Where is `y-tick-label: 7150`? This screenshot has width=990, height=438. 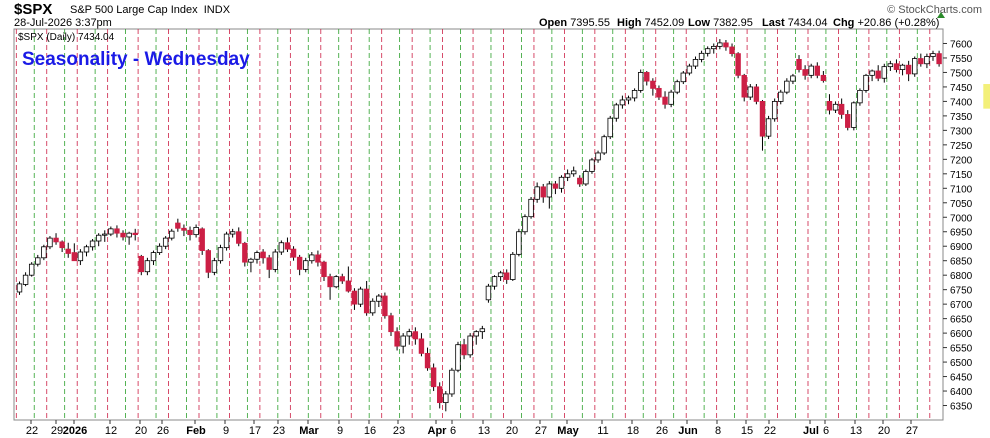 y-tick-label: 7150 is located at coordinates (961, 175).